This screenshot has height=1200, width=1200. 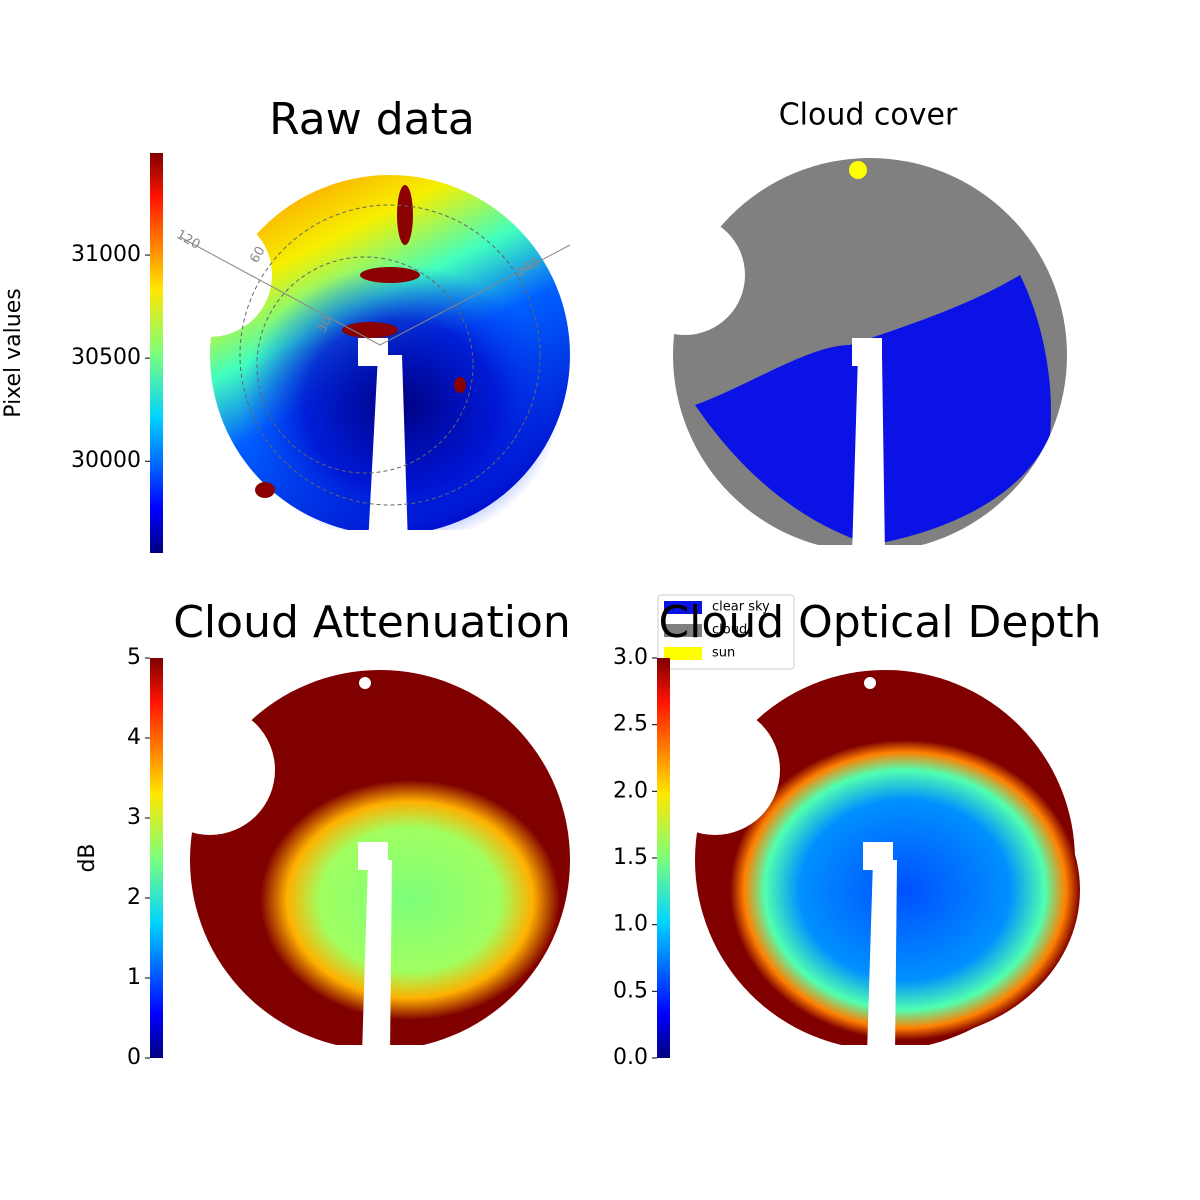 What do you see at coordinates (134, 657) in the screenshot?
I see `colorbar-tick-label: 5` at bounding box center [134, 657].